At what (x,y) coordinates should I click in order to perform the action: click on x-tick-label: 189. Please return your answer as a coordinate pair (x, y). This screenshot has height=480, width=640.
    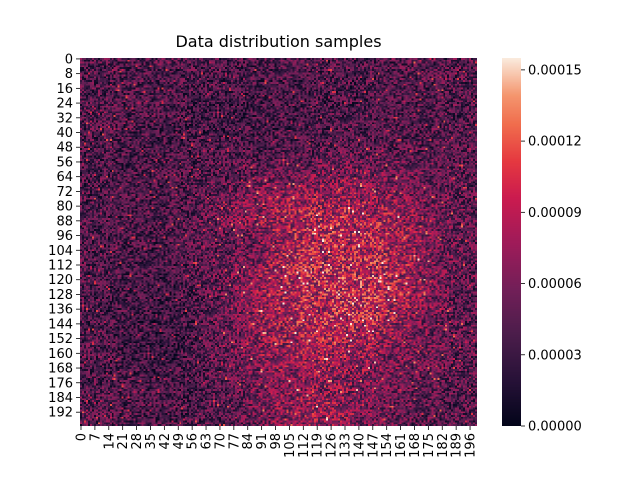
    Looking at the image, I should click on (457, 445).